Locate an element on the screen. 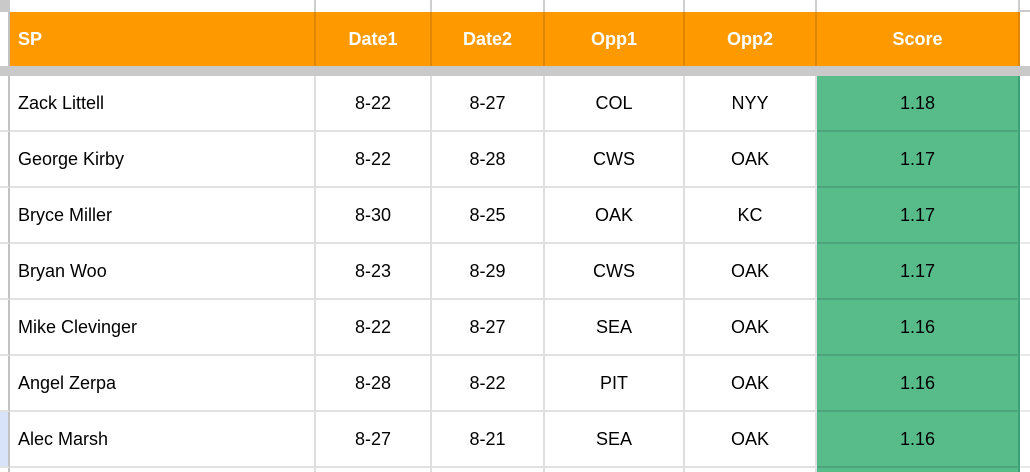  cell-sp: Mike Clevinger is located at coordinates (163, 328).